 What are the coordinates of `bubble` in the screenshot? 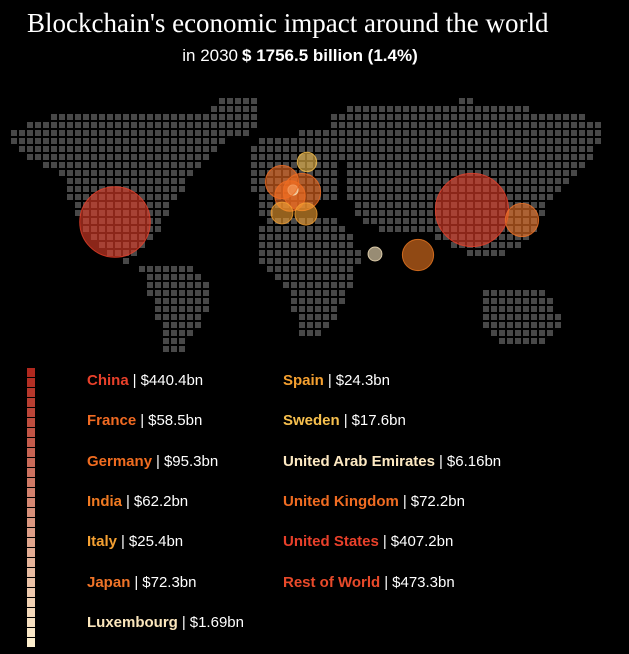 It's located at (115, 222).